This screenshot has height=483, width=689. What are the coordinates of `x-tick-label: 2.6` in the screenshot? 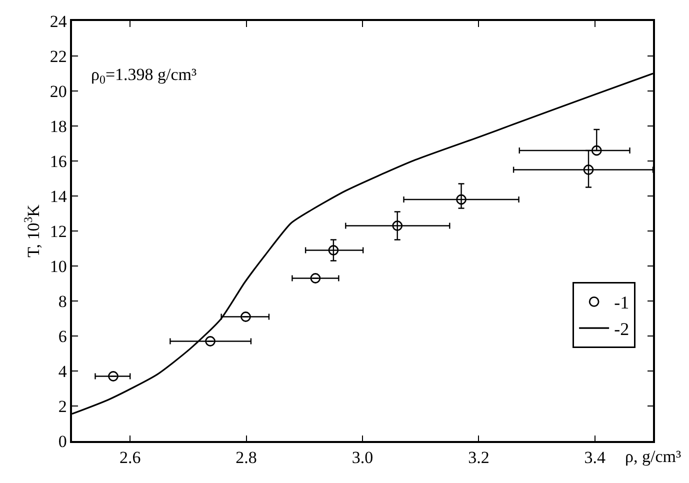 It's located at (130, 458).